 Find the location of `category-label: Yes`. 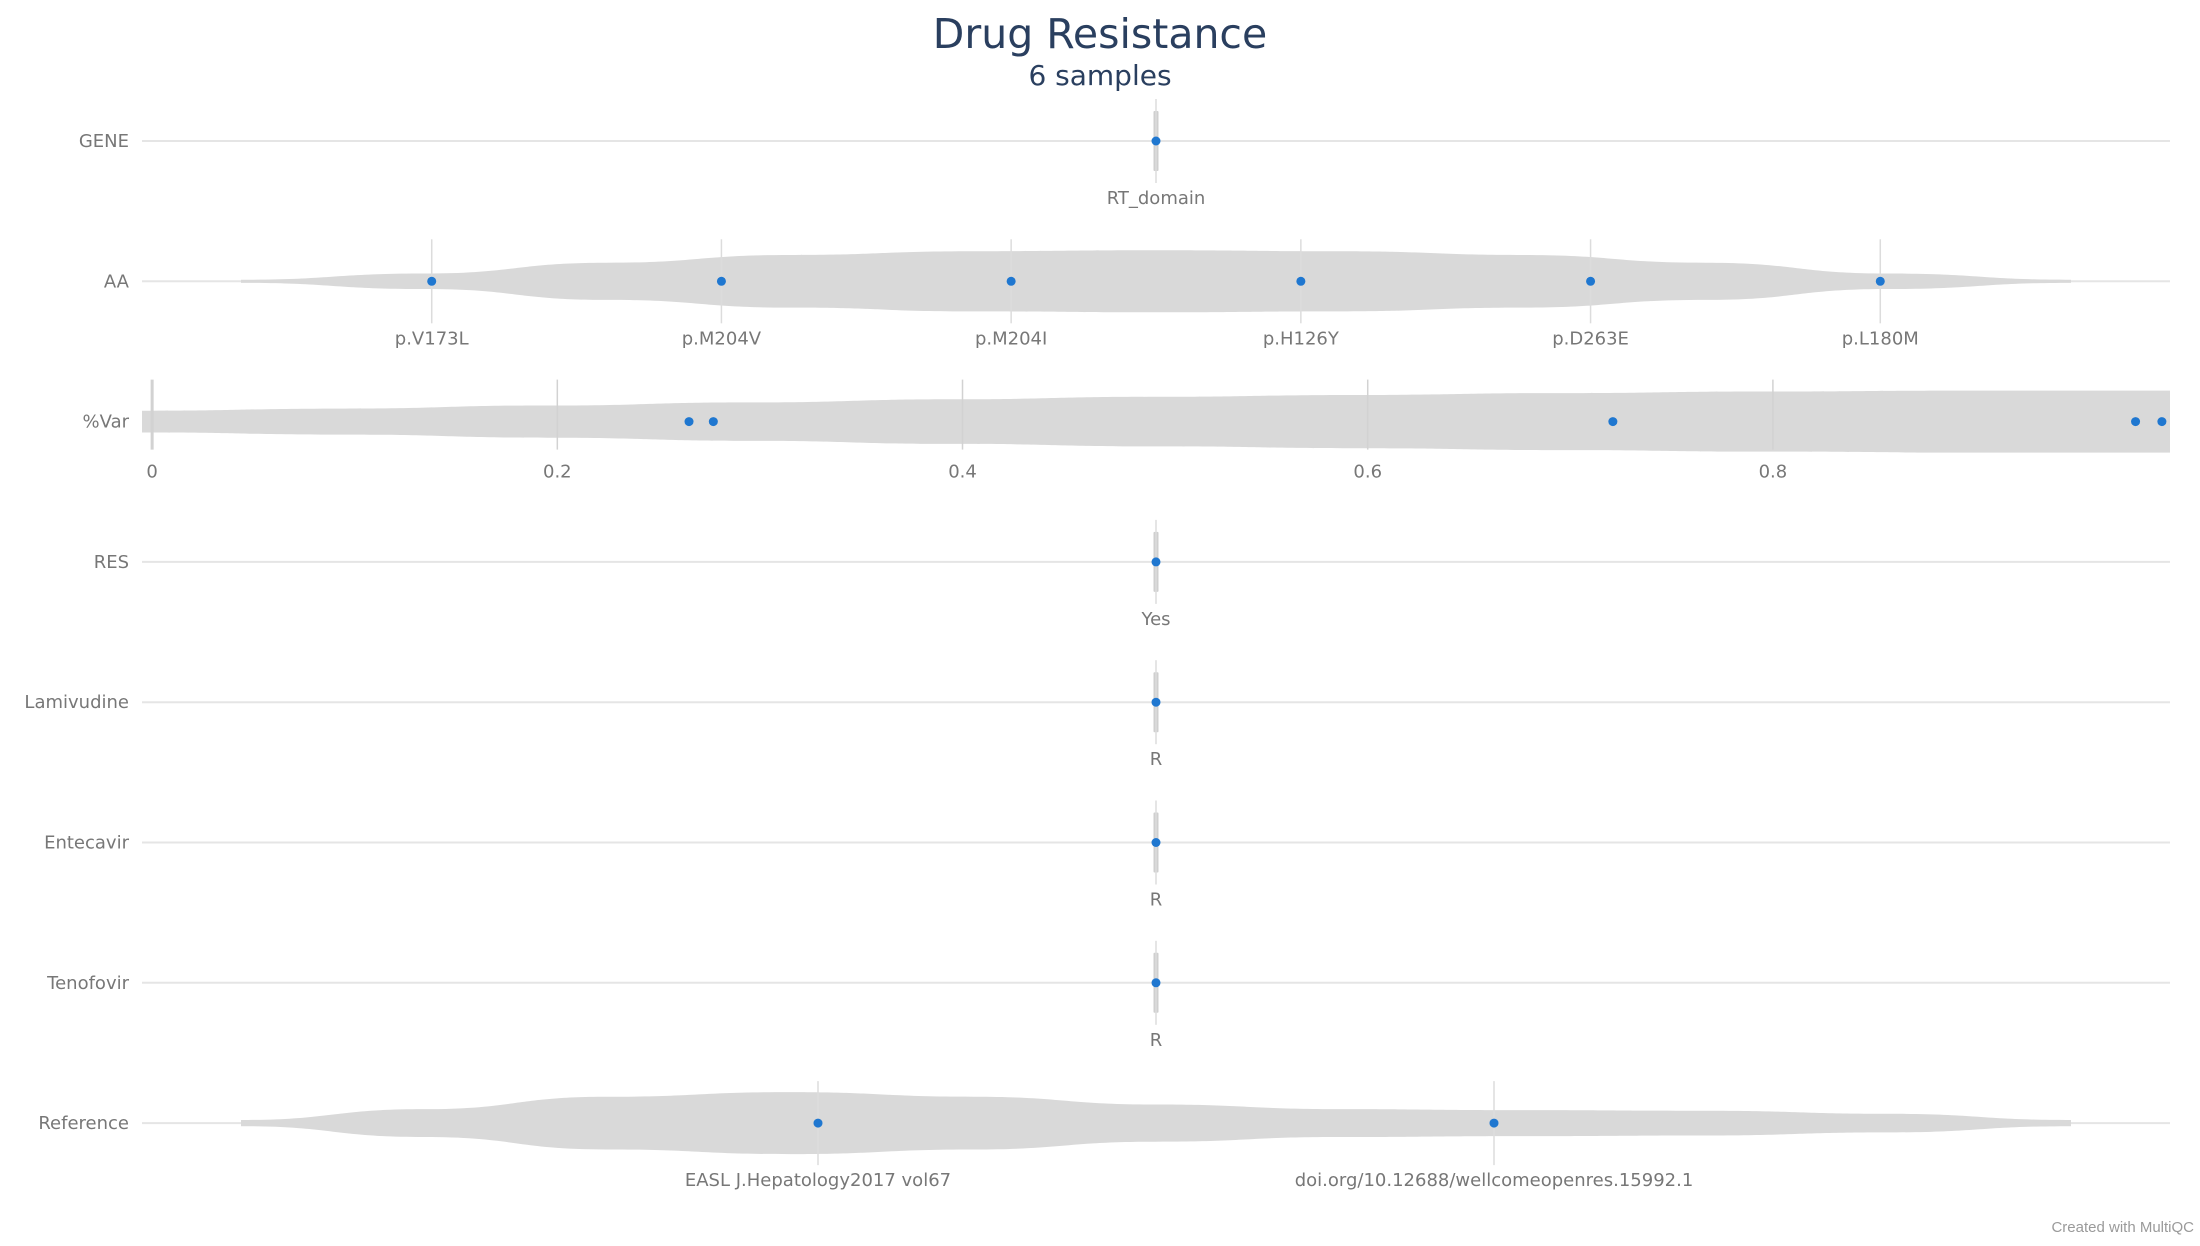

category-label: Yes is located at coordinates (1155, 619).